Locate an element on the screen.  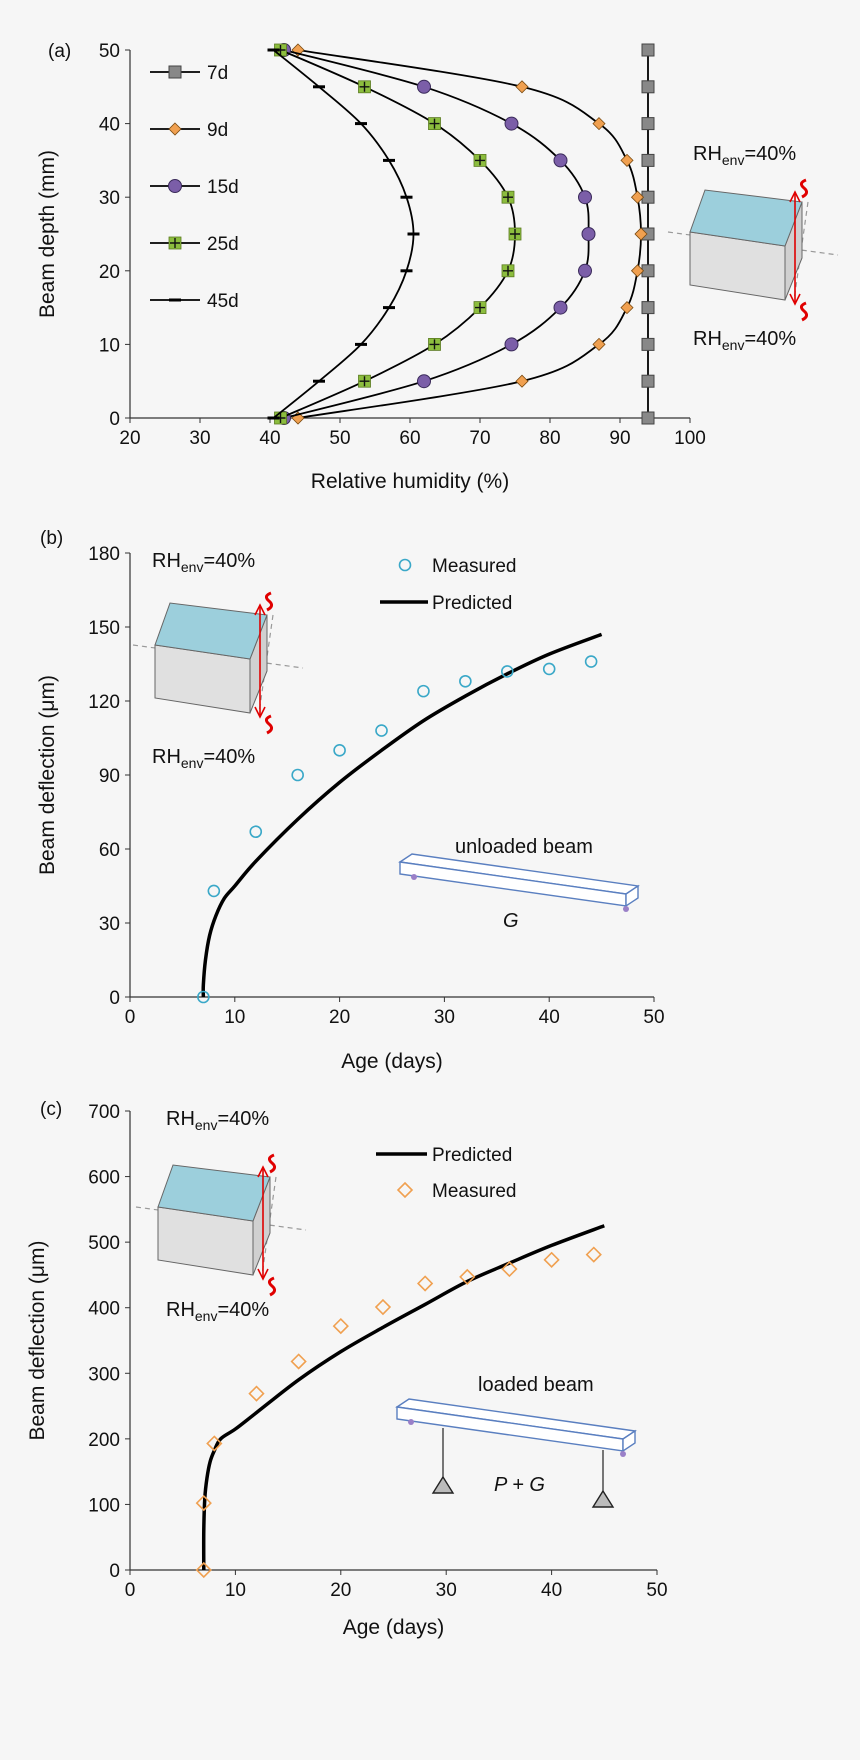
legend-label: 9d is located at coordinates (217, 130).